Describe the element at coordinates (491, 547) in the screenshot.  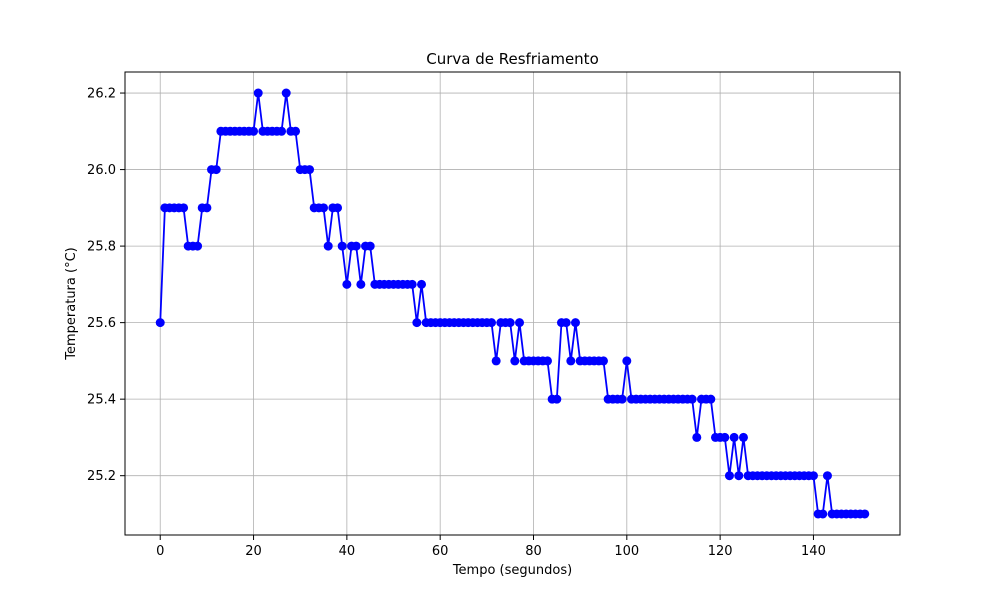
I see `x-axis-ticks: 0 20 40 60 80 100 120 140` at that location.